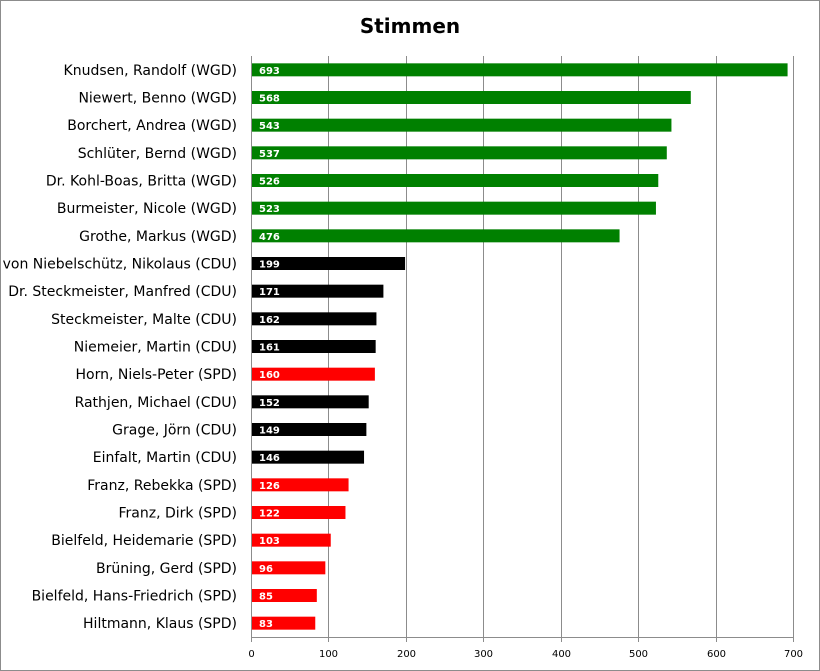 Image resolution: width=820 pixels, height=671 pixels. What do you see at coordinates (269, 348) in the screenshot?
I see `data-label: 161` at bounding box center [269, 348].